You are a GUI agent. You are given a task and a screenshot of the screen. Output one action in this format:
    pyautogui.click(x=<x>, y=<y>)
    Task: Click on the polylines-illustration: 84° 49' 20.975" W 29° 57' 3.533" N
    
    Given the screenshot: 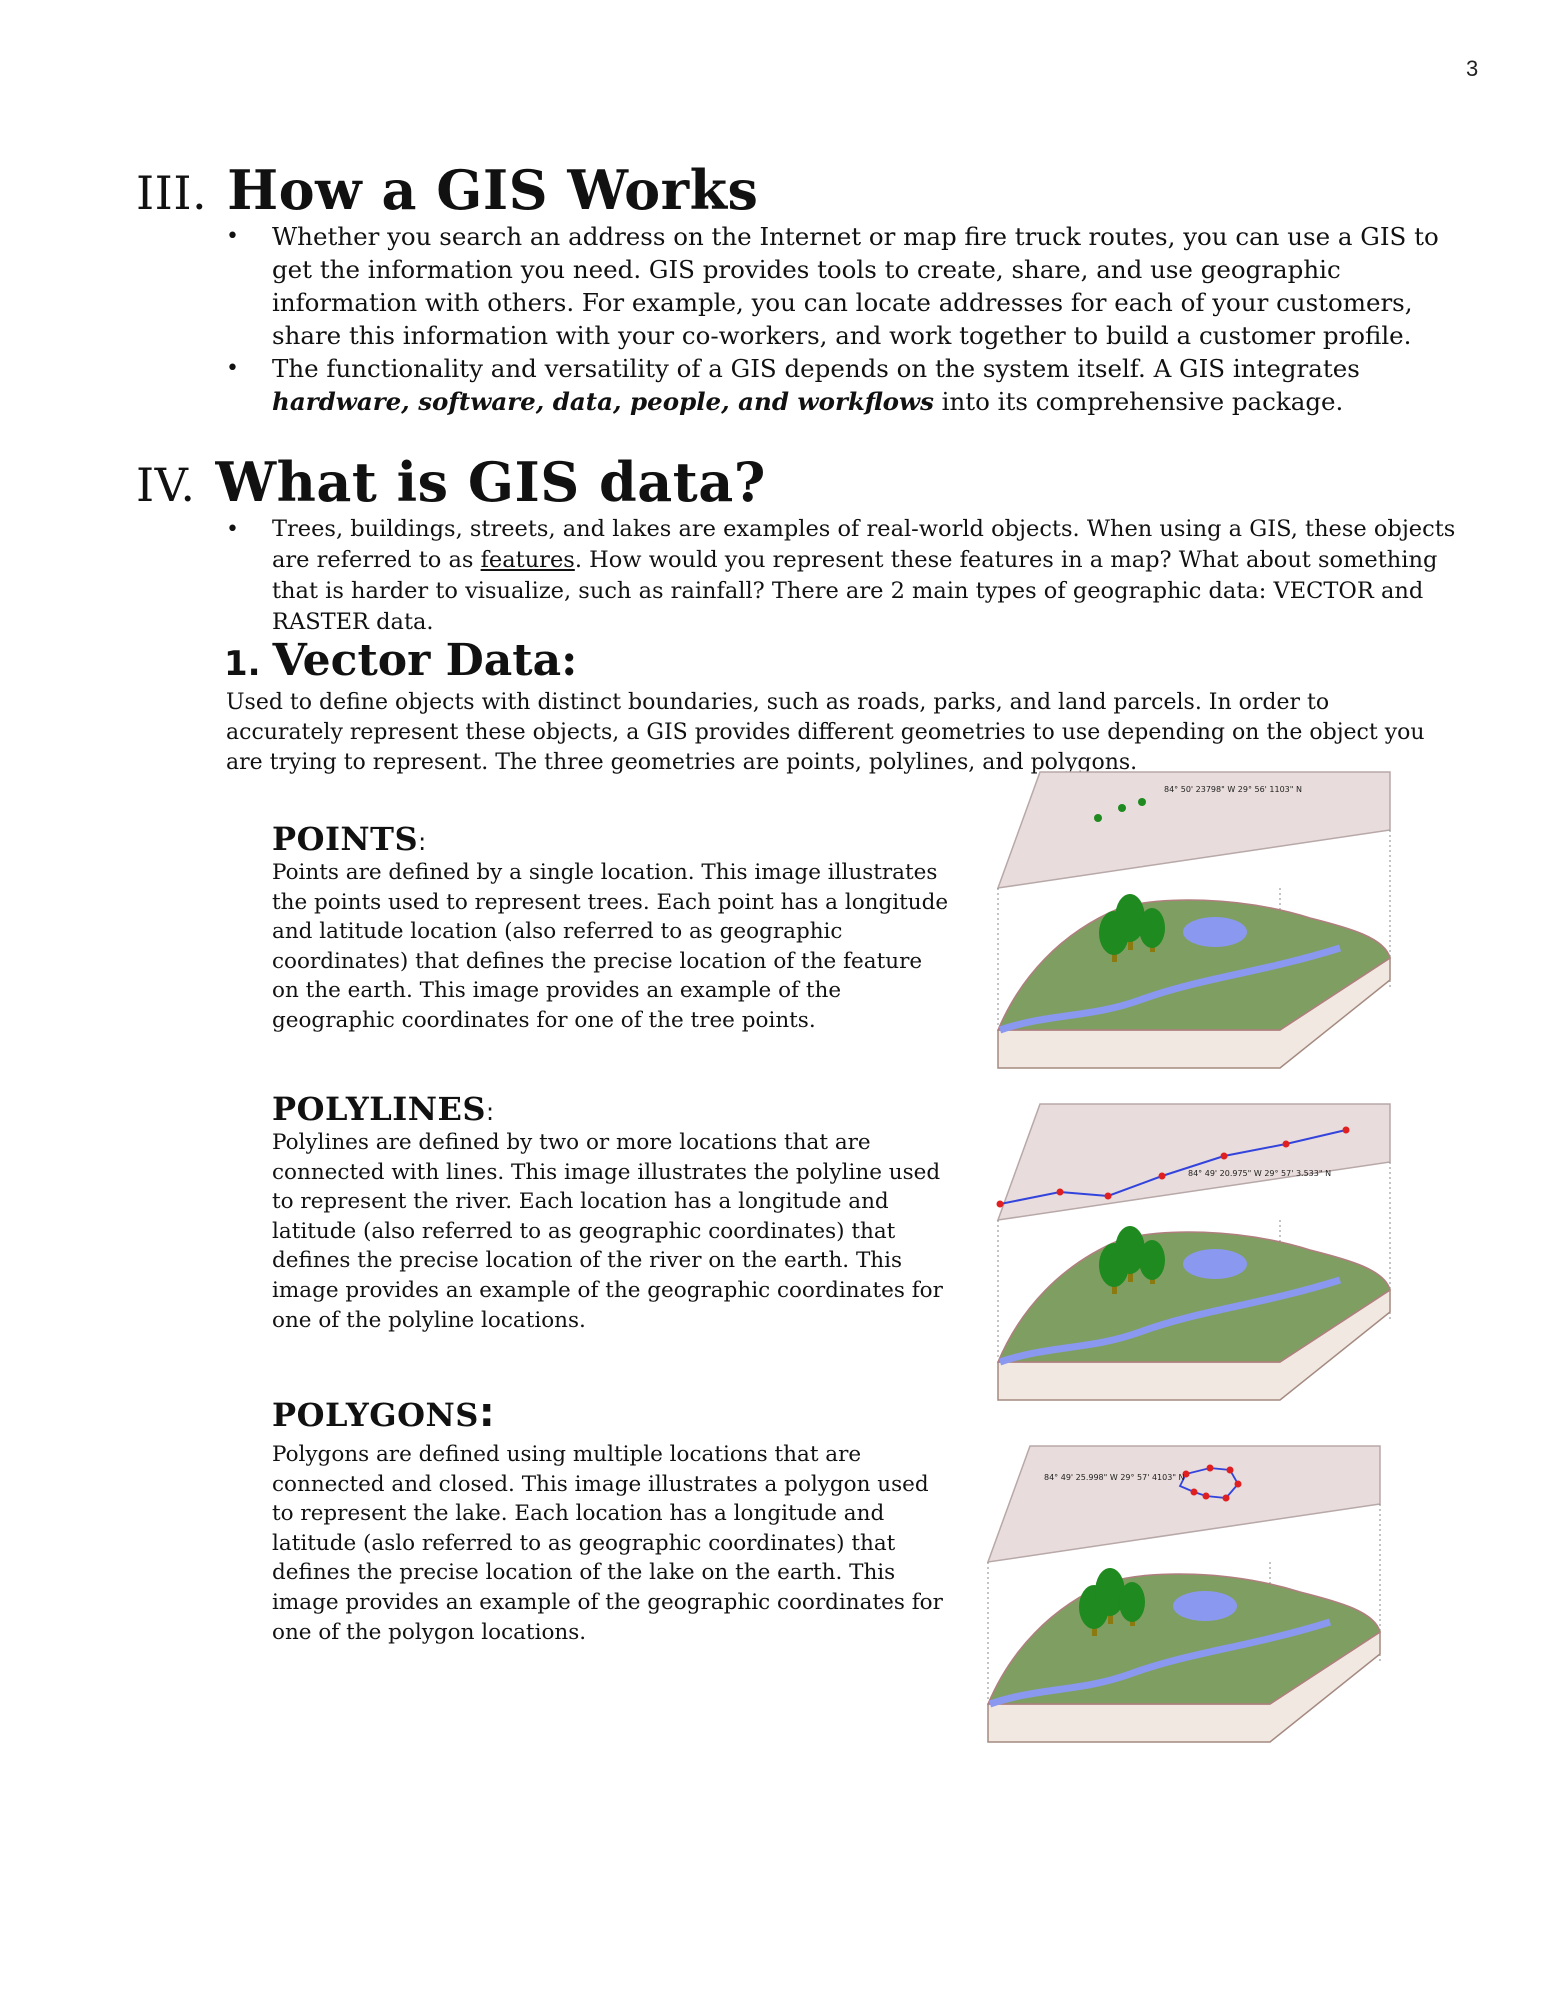 What is the action you would take?
    pyautogui.click(x=1193, y=1252)
    